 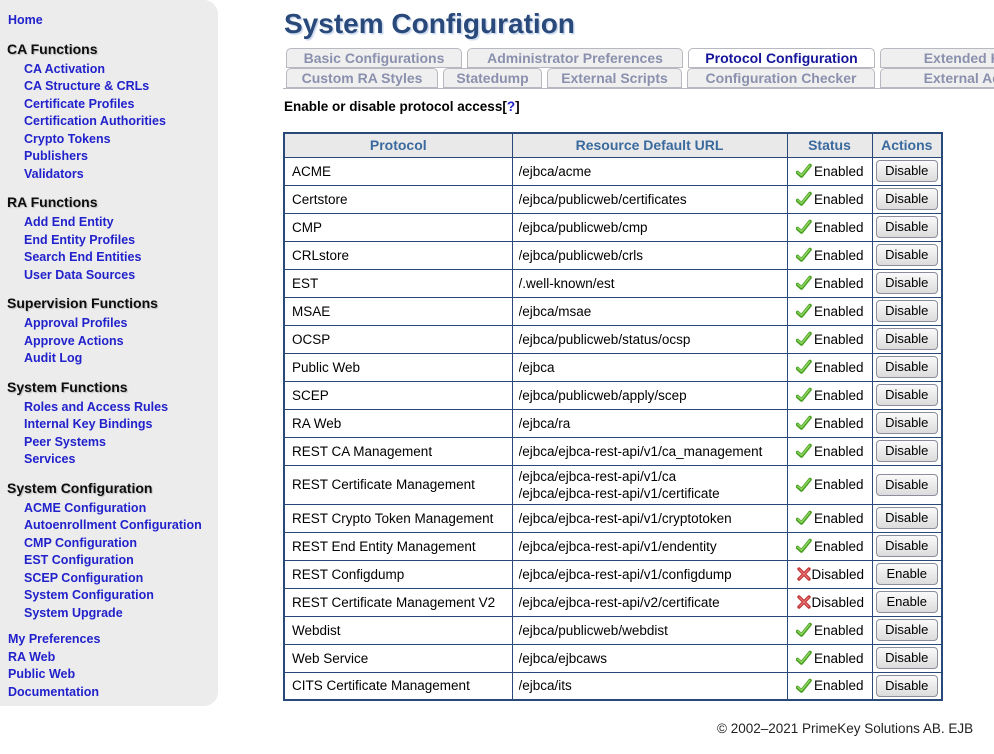 What do you see at coordinates (53, 691) in the screenshot?
I see `sidebar-item-documentation: Documentation` at bounding box center [53, 691].